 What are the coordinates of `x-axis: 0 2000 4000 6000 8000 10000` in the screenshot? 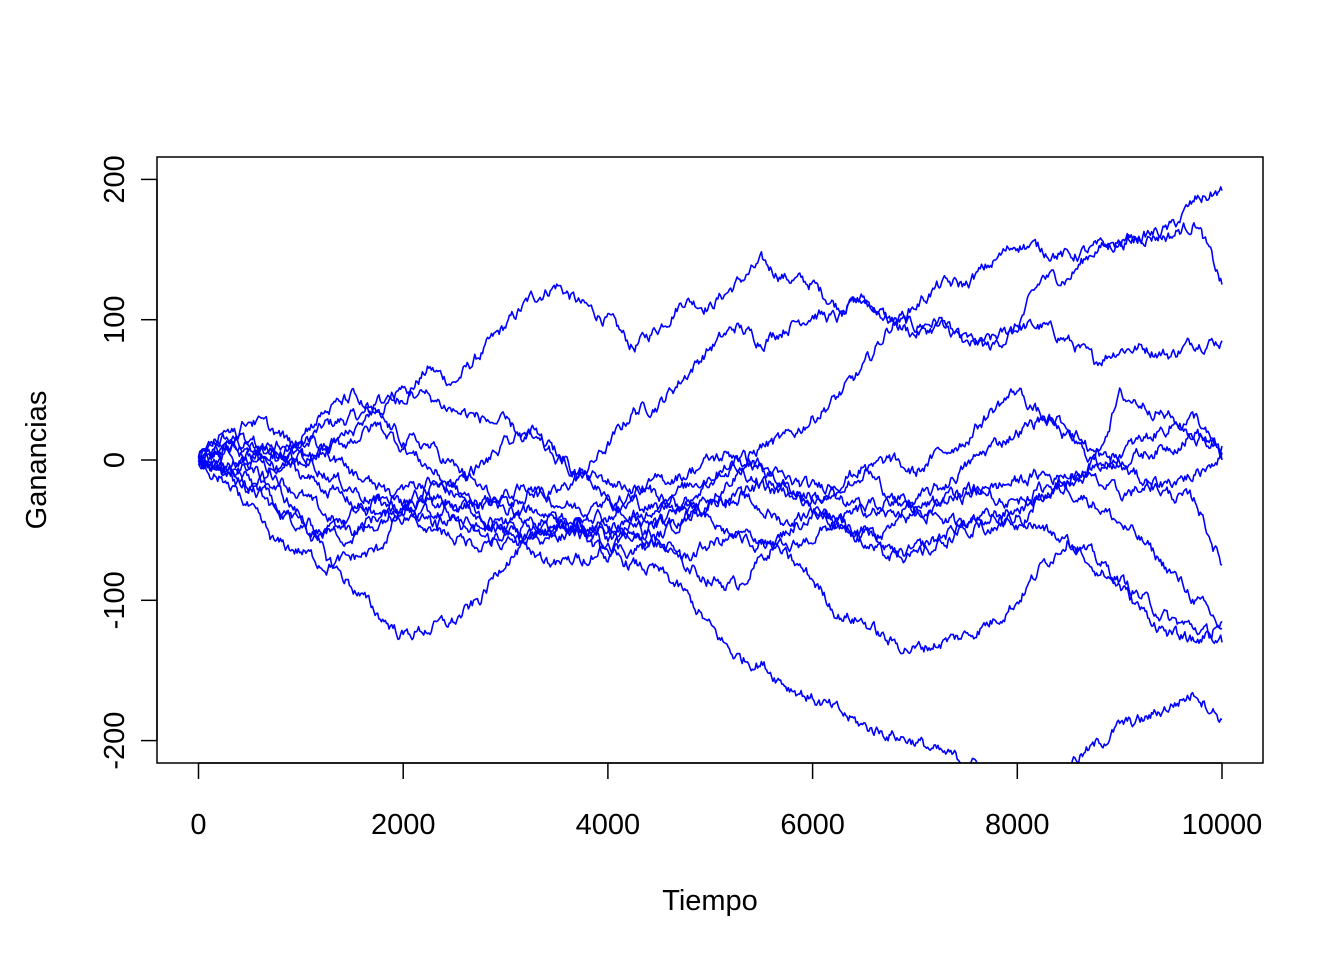 It's located at (726, 801).